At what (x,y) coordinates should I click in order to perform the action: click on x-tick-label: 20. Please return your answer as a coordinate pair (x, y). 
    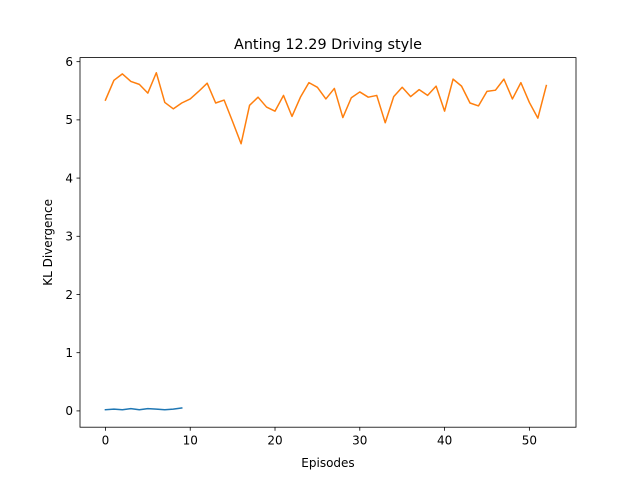
    Looking at the image, I should click on (274, 441).